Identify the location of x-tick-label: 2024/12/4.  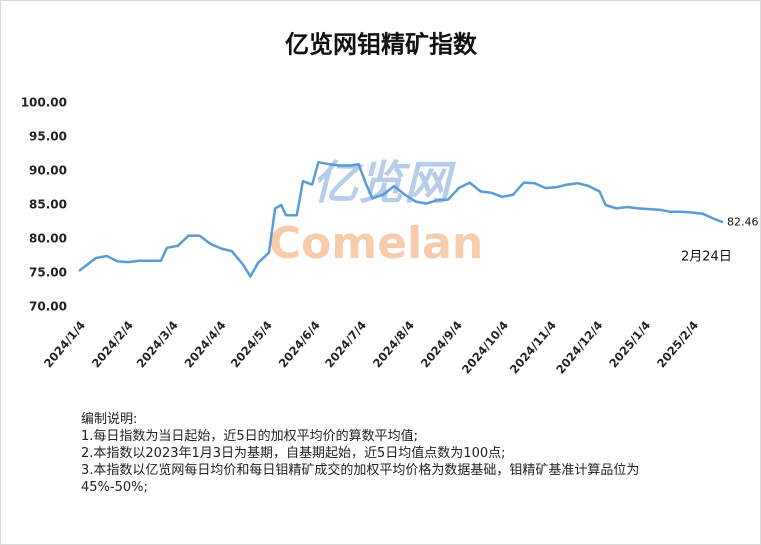
(579, 347).